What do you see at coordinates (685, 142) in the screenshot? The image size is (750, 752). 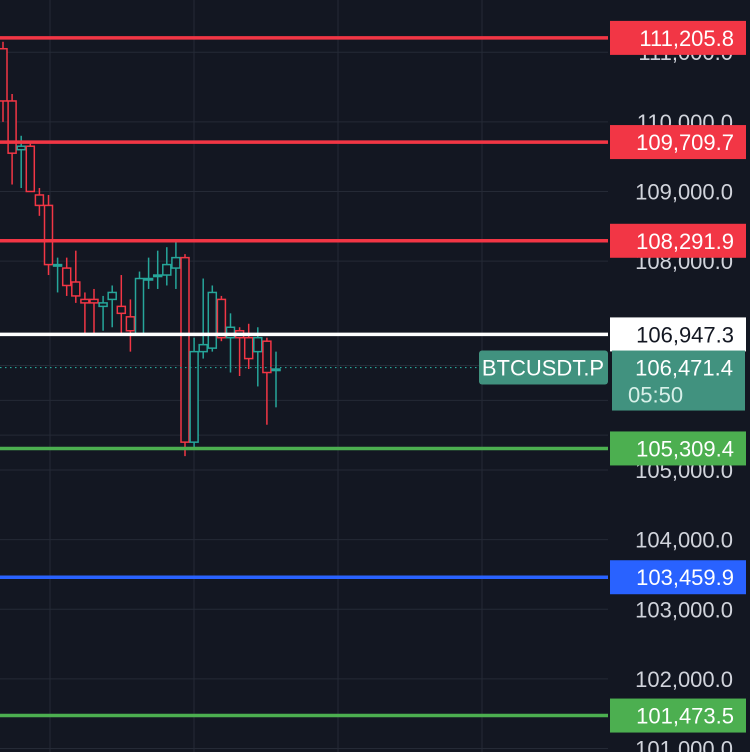 I see `level-price-label: 109,709.7` at bounding box center [685, 142].